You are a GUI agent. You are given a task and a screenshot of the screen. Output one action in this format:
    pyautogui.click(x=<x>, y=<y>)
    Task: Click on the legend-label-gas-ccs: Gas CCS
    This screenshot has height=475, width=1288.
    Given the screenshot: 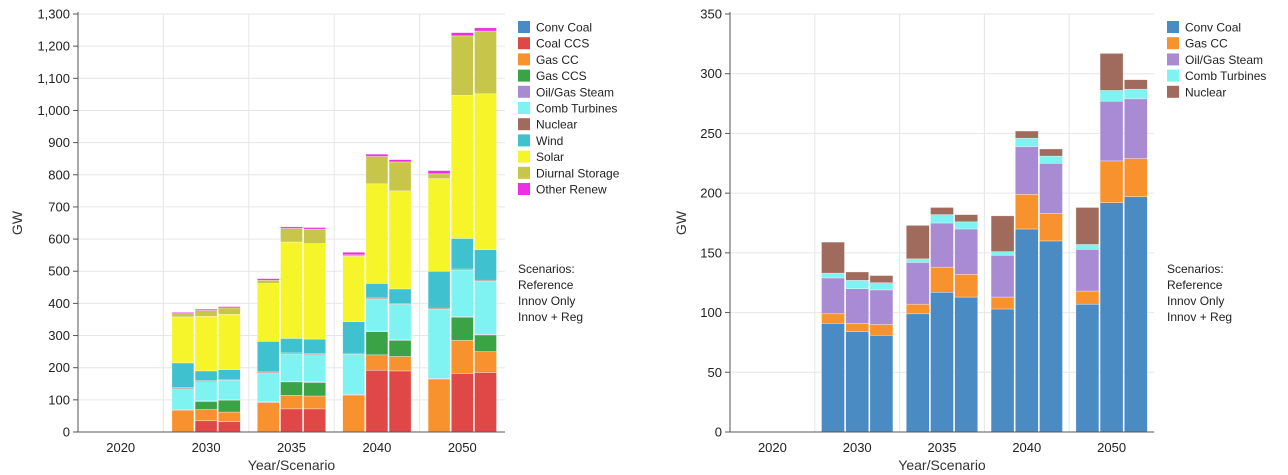 What is the action you would take?
    pyautogui.click(x=561, y=76)
    